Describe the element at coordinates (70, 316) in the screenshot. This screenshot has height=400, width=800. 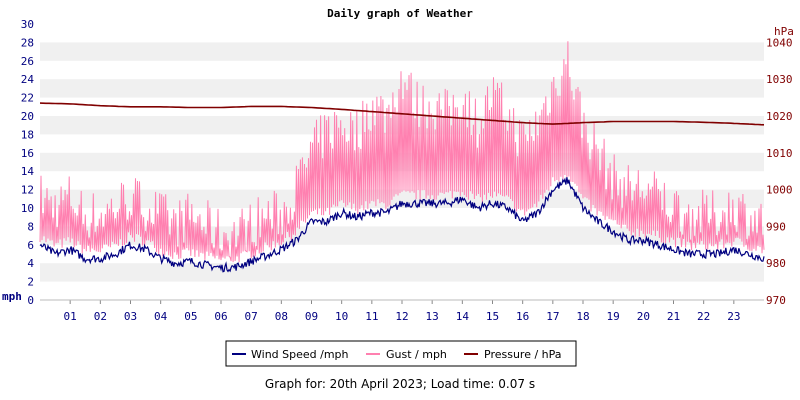
I see `x-tick-label: 01` at that location.